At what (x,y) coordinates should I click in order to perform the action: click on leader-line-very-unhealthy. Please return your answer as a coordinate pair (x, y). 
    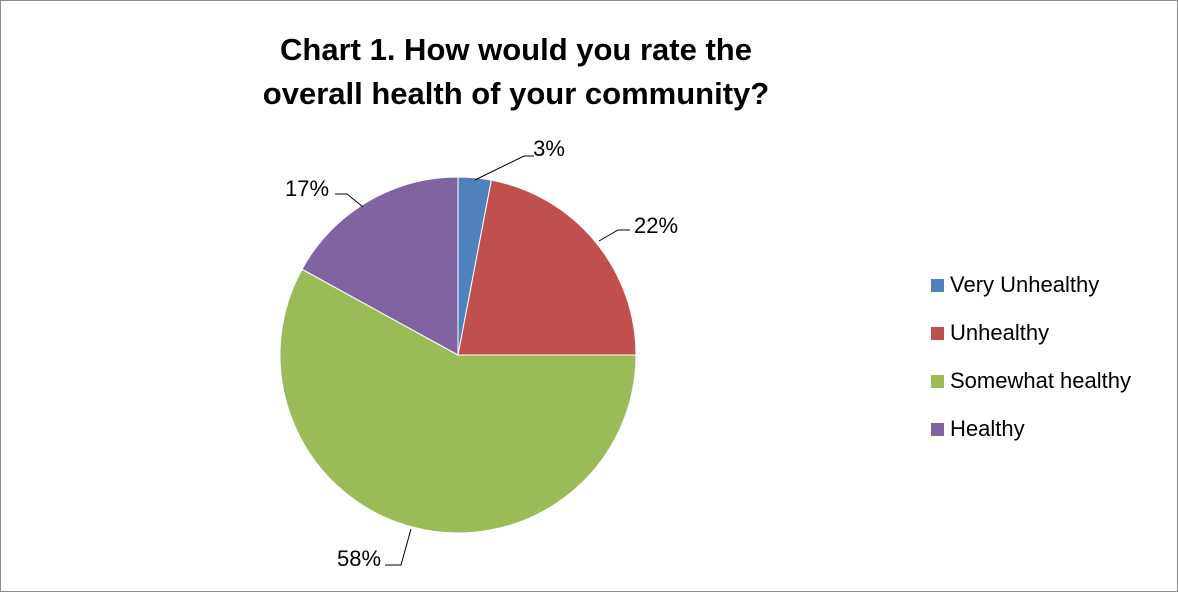
    Looking at the image, I should click on (504, 168).